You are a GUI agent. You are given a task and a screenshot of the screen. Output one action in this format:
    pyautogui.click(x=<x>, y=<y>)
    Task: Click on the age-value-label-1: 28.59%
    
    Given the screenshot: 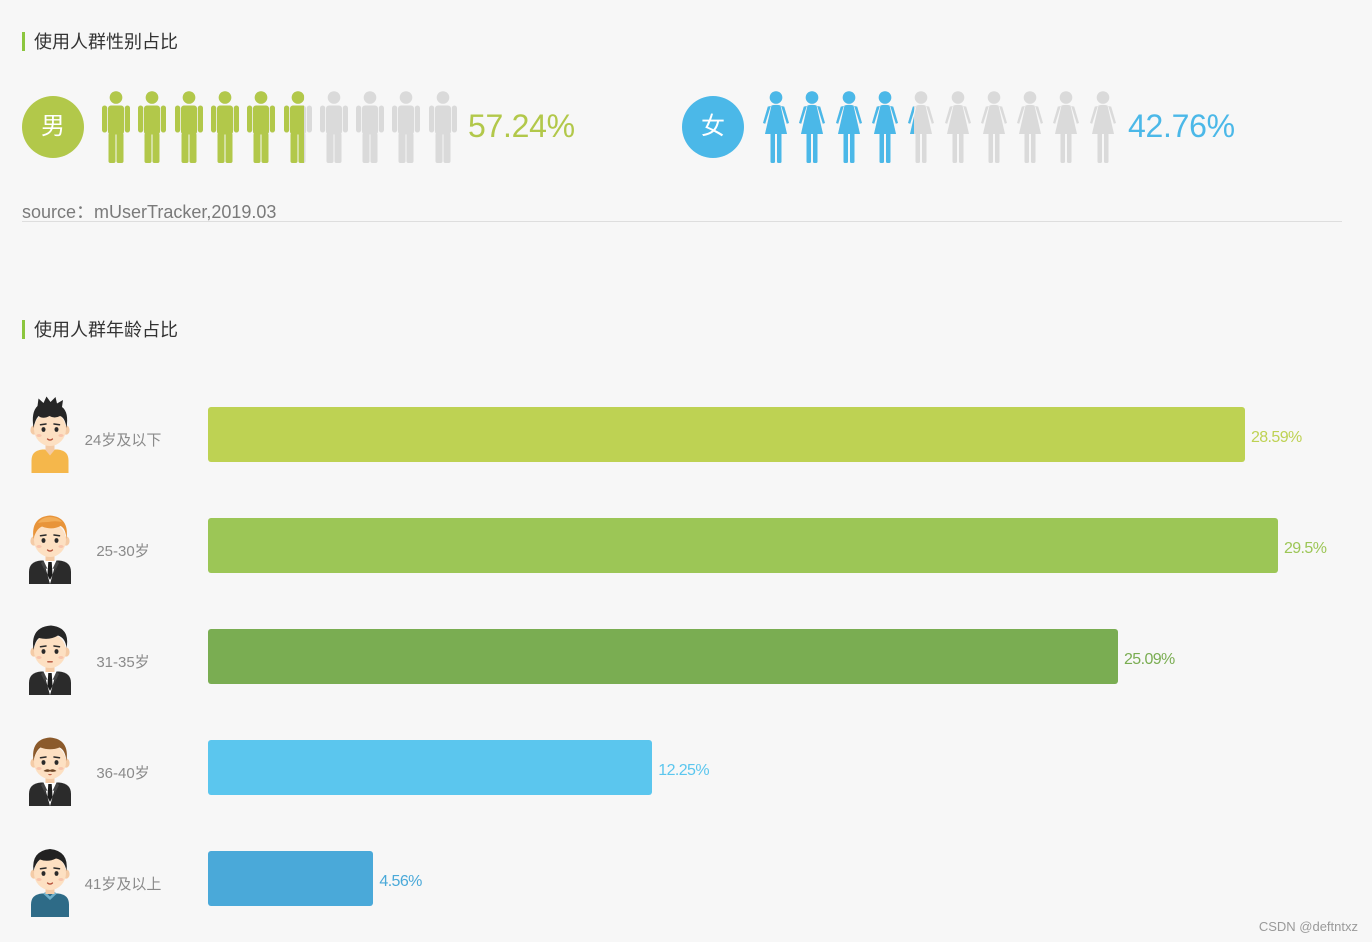 What is the action you would take?
    pyautogui.click(x=1276, y=437)
    